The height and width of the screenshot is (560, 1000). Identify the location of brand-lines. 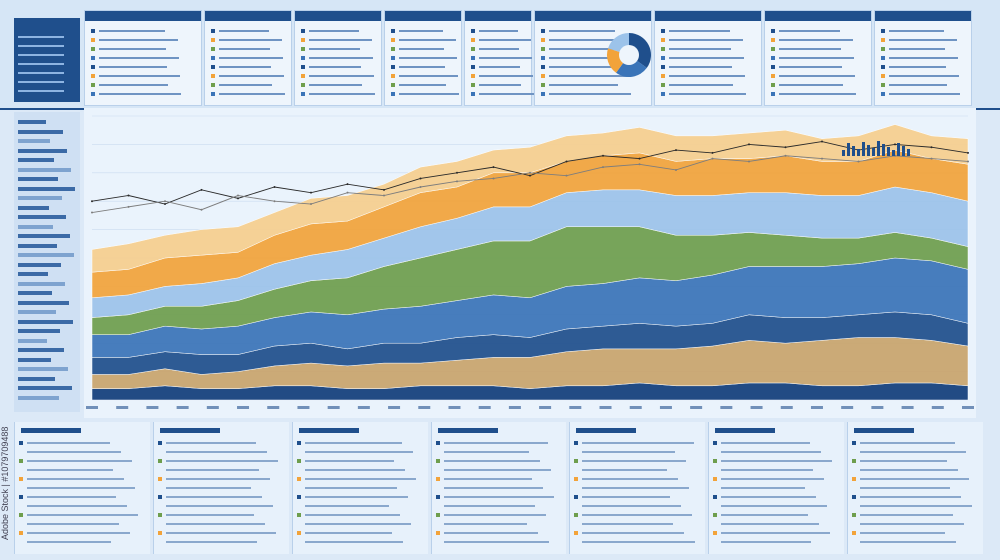
(41, 67).